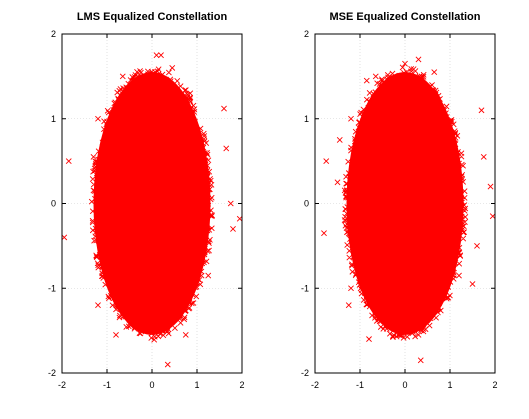  What do you see at coordinates (404, 385) in the screenshot?
I see `mse-x-tick-label: 0` at bounding box center [404, 385].